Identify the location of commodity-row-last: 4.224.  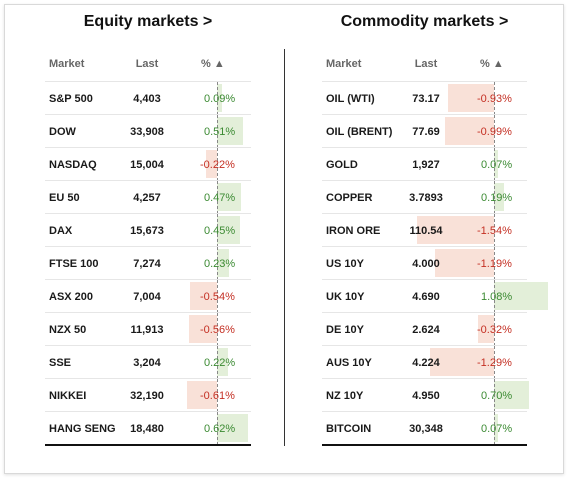
(426, 363).